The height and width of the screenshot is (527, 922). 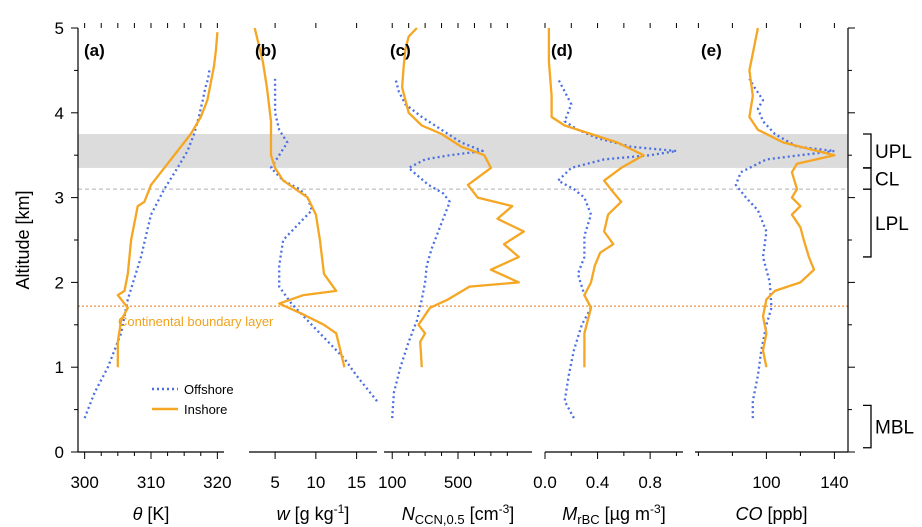 I want to click on x-axis-label: NCCN,0.5 [cm-3], so click(x=458, y=514).